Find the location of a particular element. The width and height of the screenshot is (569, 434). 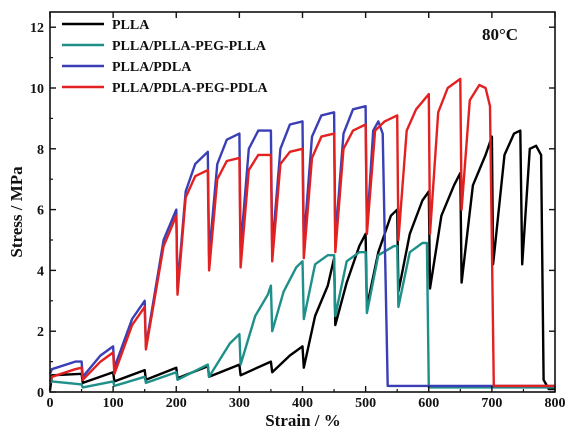

x-tick-label: 700 is located at coordinates (491, 403).